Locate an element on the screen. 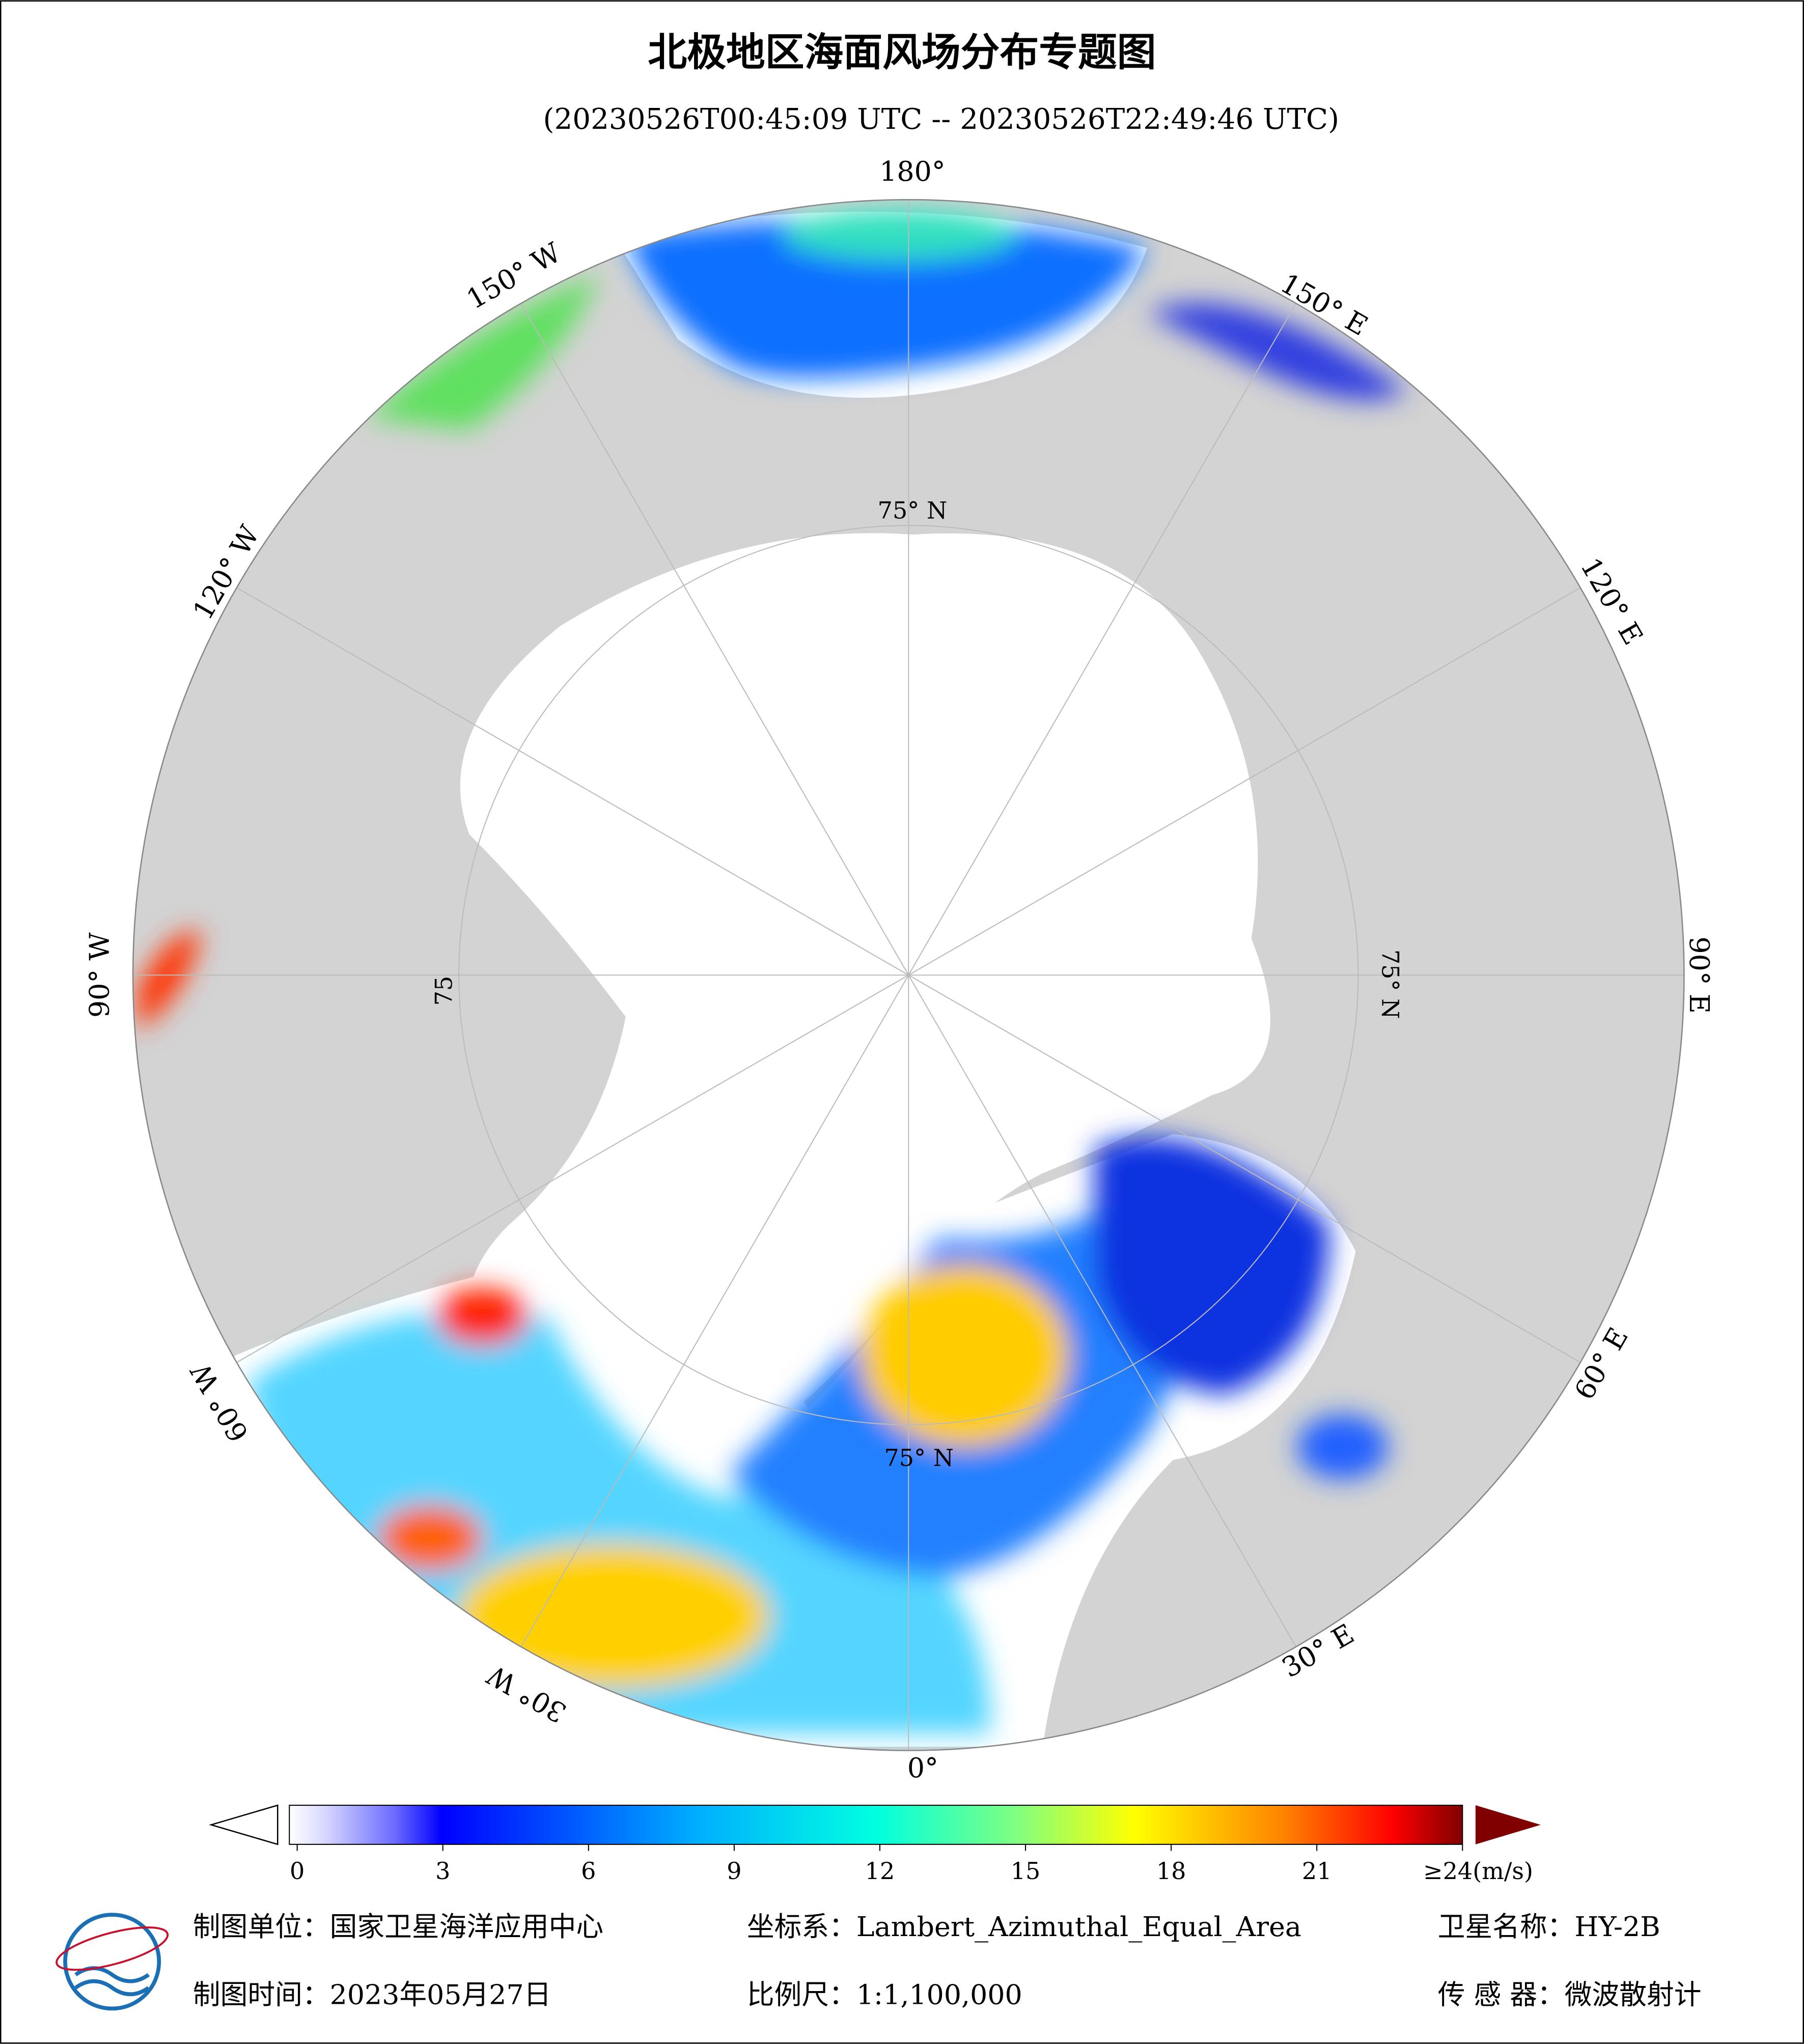  footer-text: 传 感 器：微波散射计 is located at coordinates (1570, 1994).